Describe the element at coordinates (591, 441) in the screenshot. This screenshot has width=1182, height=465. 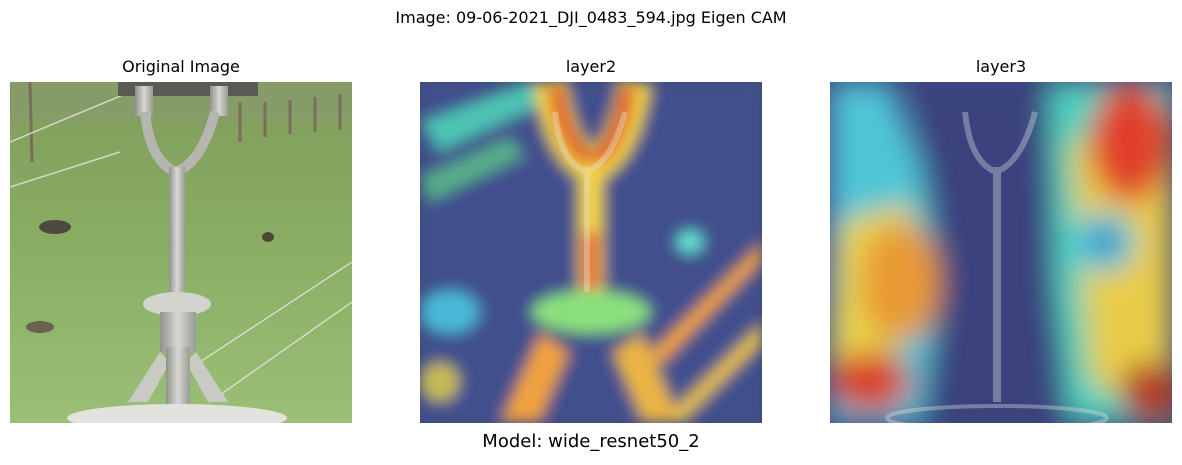
I see `model-caption: Model: wide_resnet50_2` at that location.